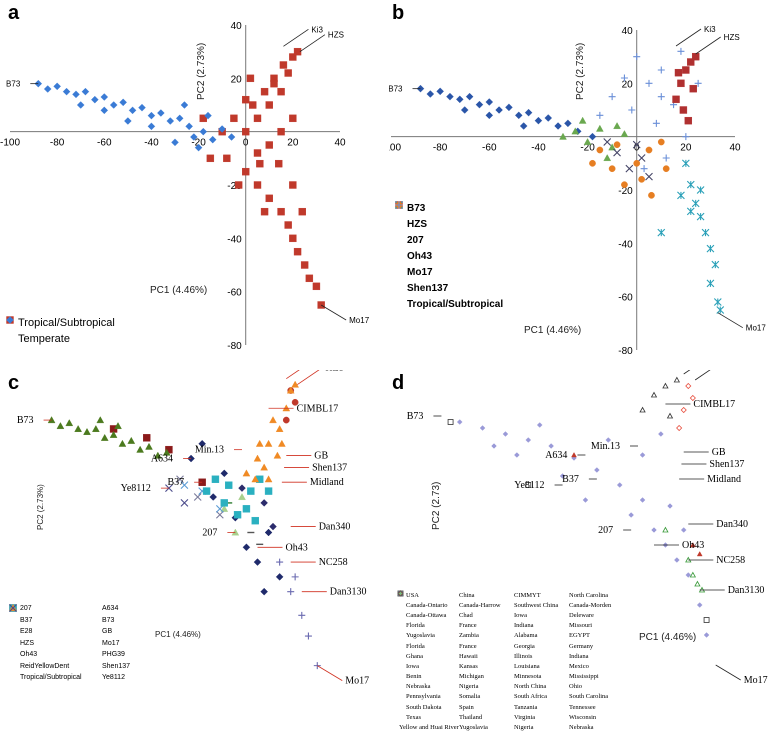 Image resolution: width=778 pixels, height=731 pixels. What do you see at coordinates (10, 143) in the screenshot?
I see `x-tick-label: -100` at bounding box center [10, 143].